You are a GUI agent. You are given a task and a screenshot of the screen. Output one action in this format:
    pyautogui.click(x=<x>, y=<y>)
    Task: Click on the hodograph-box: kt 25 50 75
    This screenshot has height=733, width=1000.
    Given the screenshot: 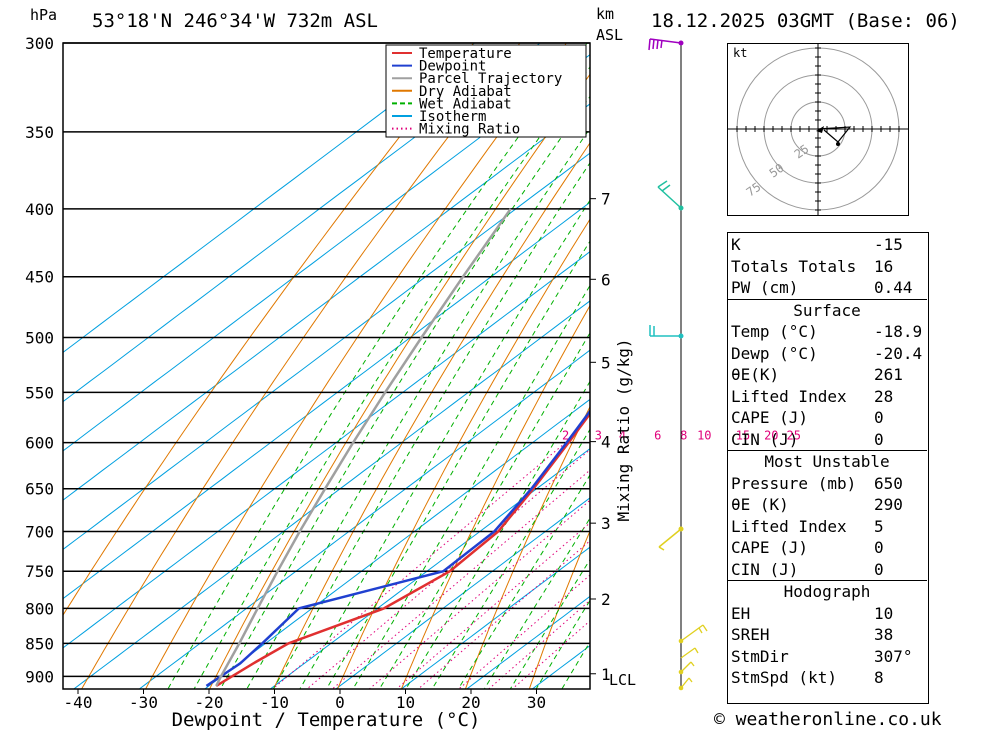 What is the action you would take?
    pyautogui.click(x=818, y=129)
    